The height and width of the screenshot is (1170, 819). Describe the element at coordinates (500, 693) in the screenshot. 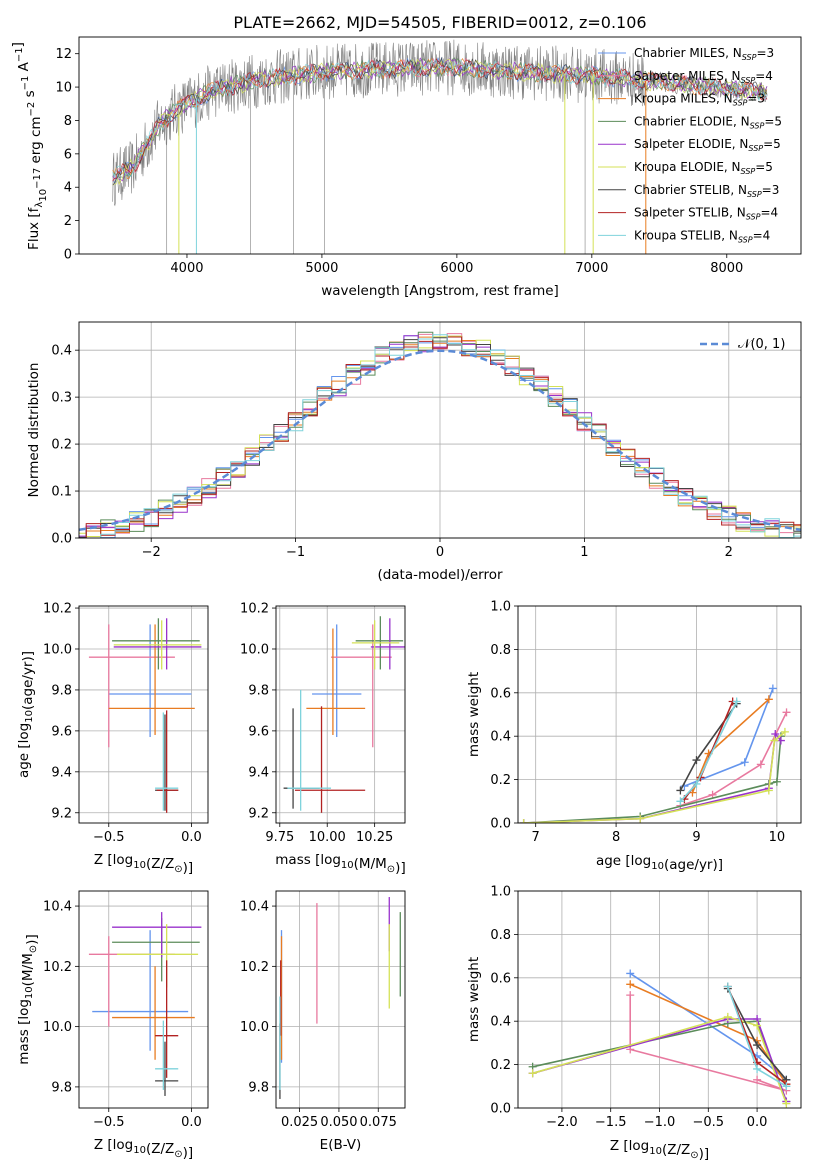

I see `y-tick-label: 0.6` at that location.